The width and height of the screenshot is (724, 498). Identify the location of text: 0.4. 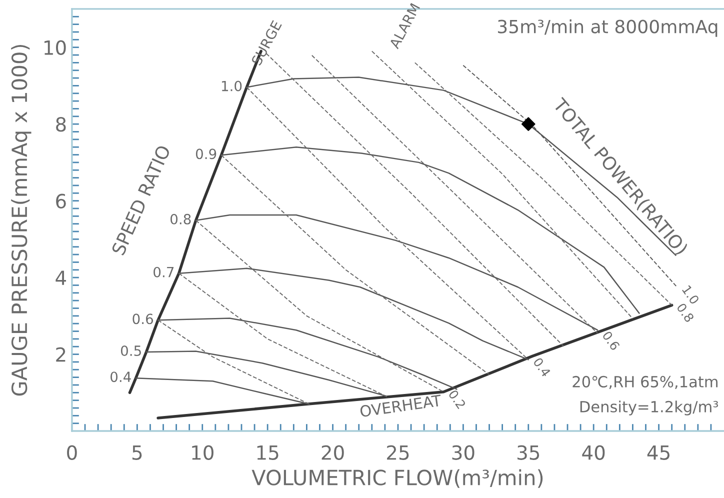
(542, 367).